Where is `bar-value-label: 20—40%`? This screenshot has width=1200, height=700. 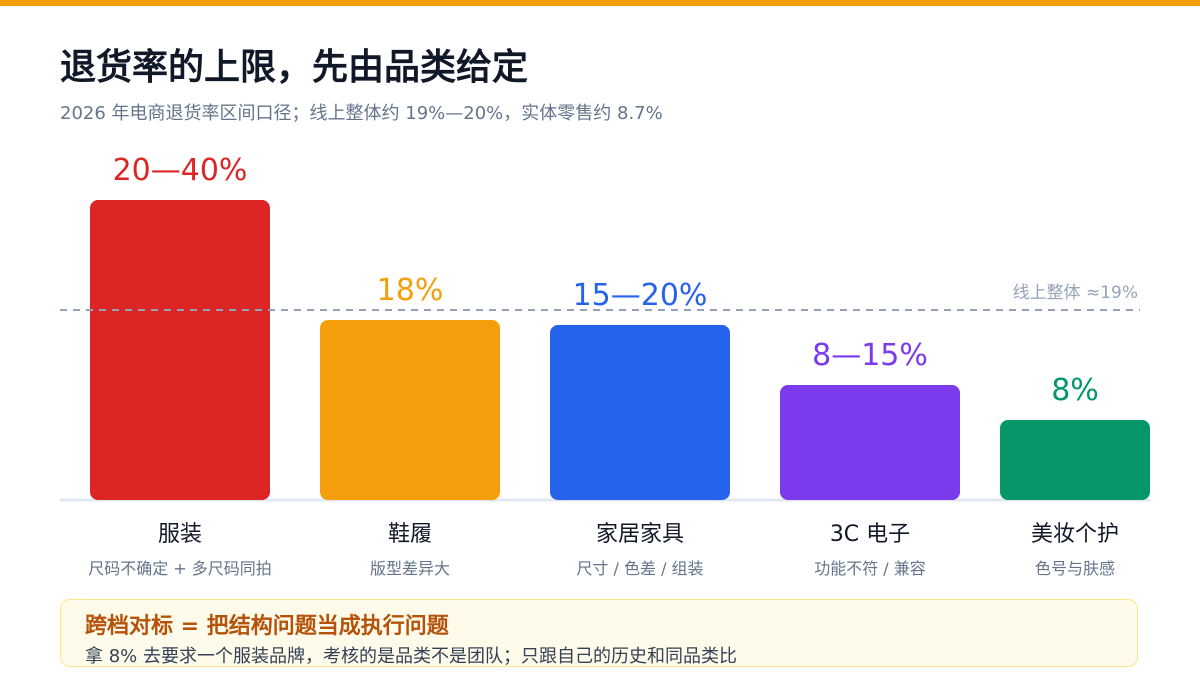
bar-value-label: 20—40% is located at coordinates (180, 170).